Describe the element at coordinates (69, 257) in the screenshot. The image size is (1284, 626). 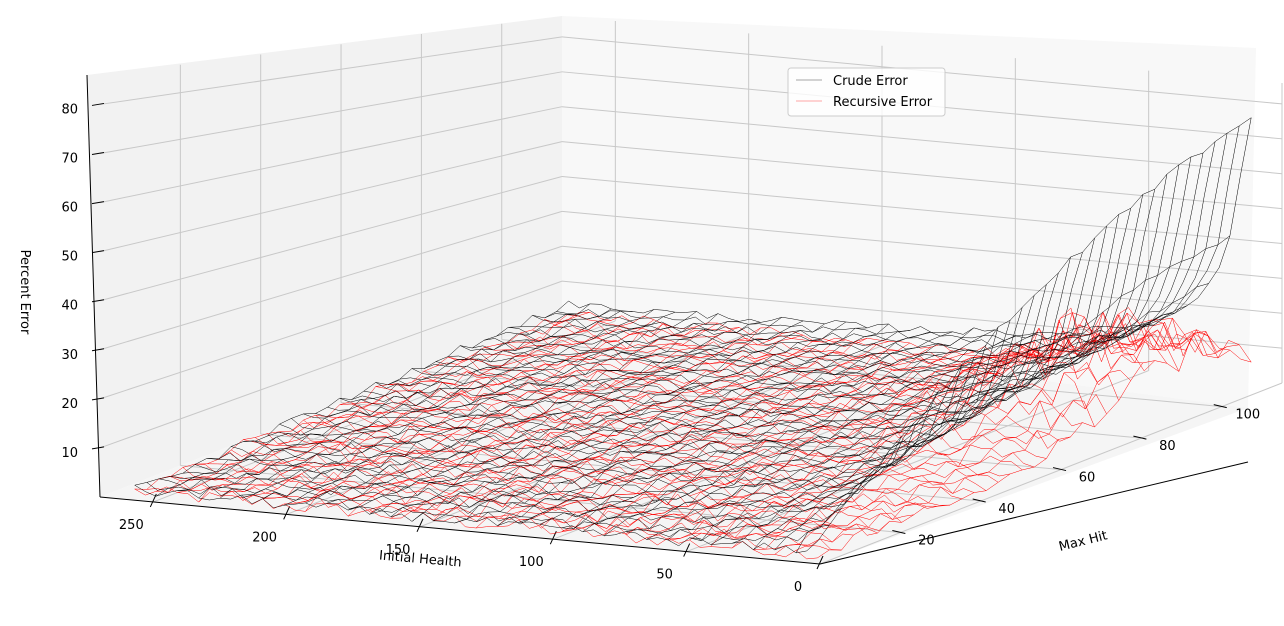
I see `z-tick-label: 50` at that location.